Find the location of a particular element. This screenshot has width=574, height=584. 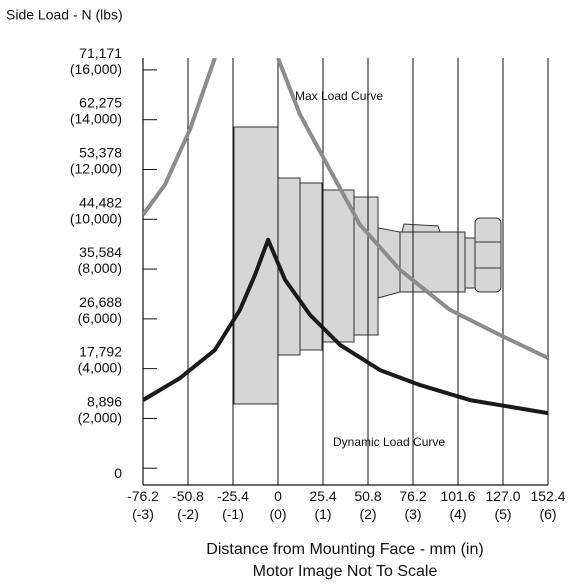

y-tick-label-line: 26,688 is located at coordinates (100, 302).